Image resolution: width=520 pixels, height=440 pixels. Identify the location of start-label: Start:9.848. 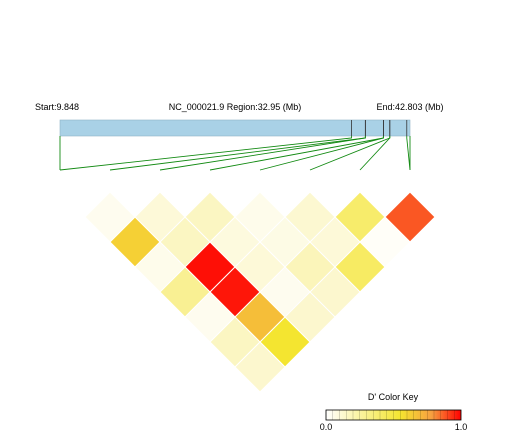
(57, 107).